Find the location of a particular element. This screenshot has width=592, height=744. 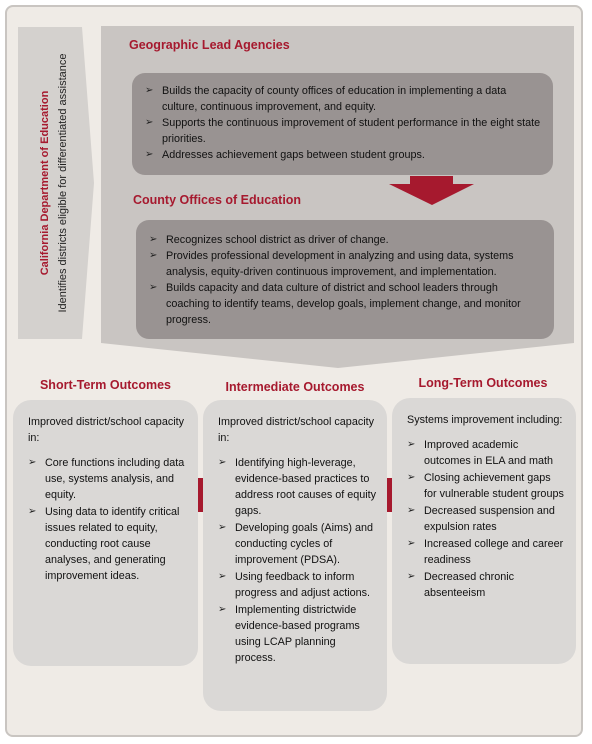

coe-title: County Offices of Education is located at coordinates (217, 200).